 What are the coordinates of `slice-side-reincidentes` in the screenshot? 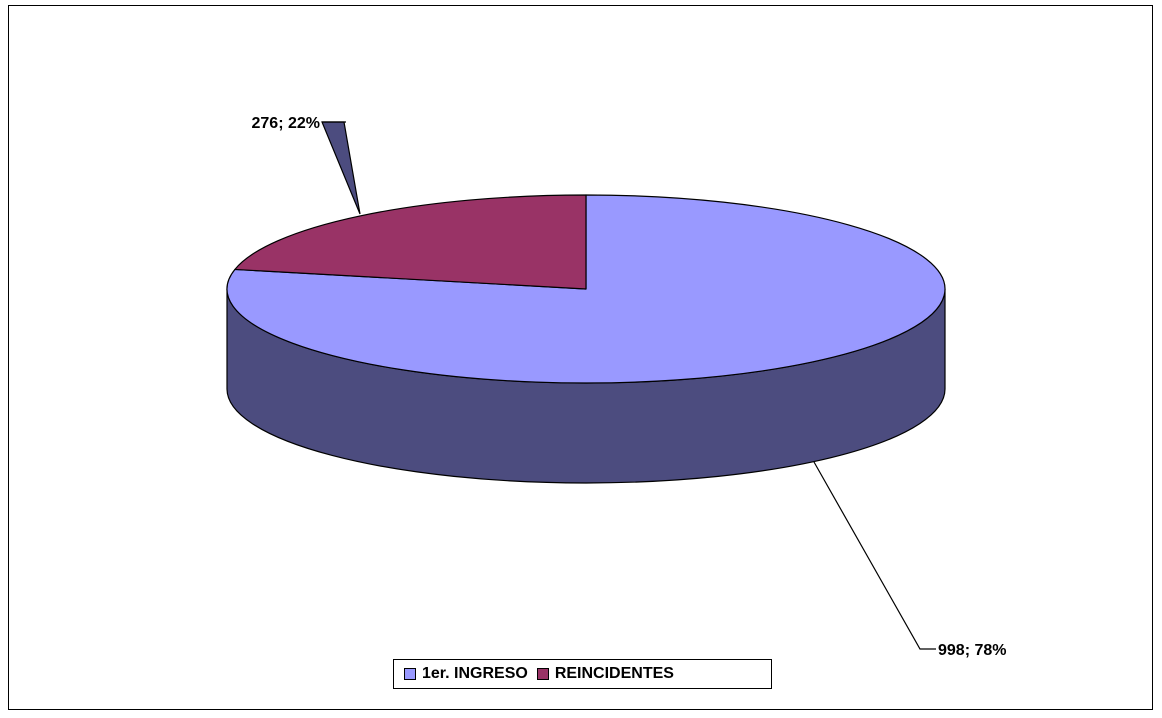 It's located at (341, 168).